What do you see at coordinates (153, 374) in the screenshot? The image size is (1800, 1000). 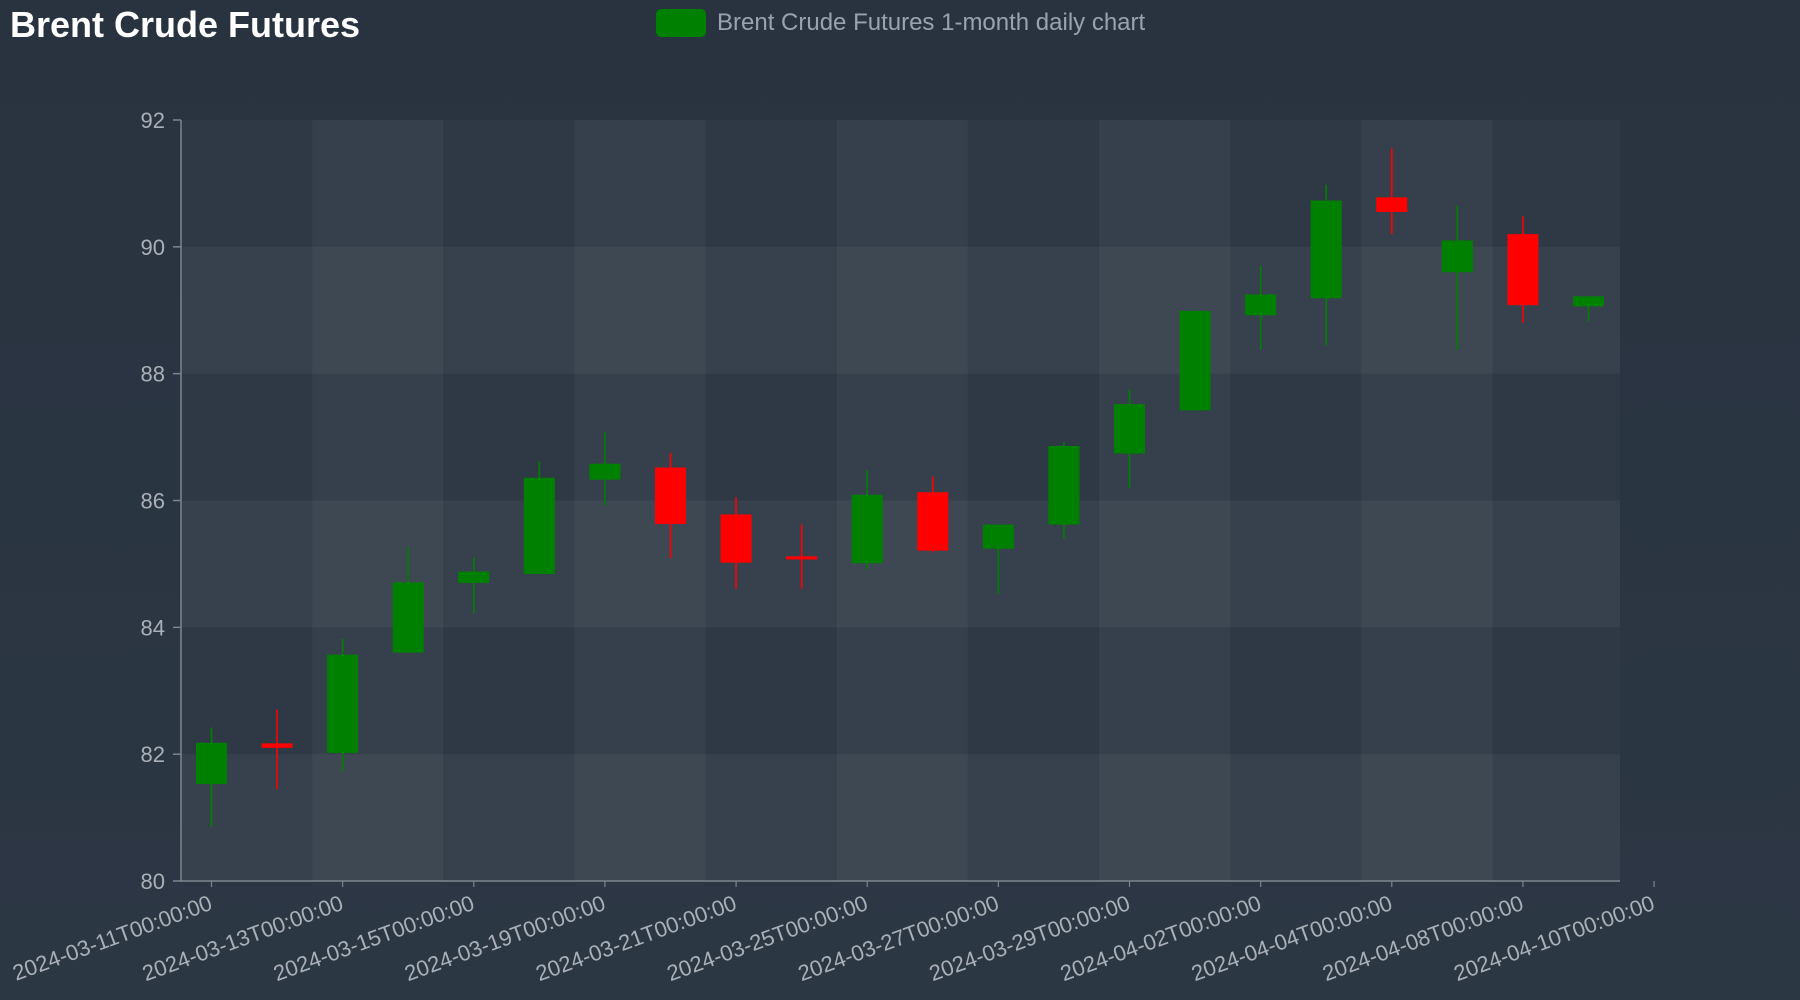 I see `y-tick-label: 88` at bounding box center [153, 374].